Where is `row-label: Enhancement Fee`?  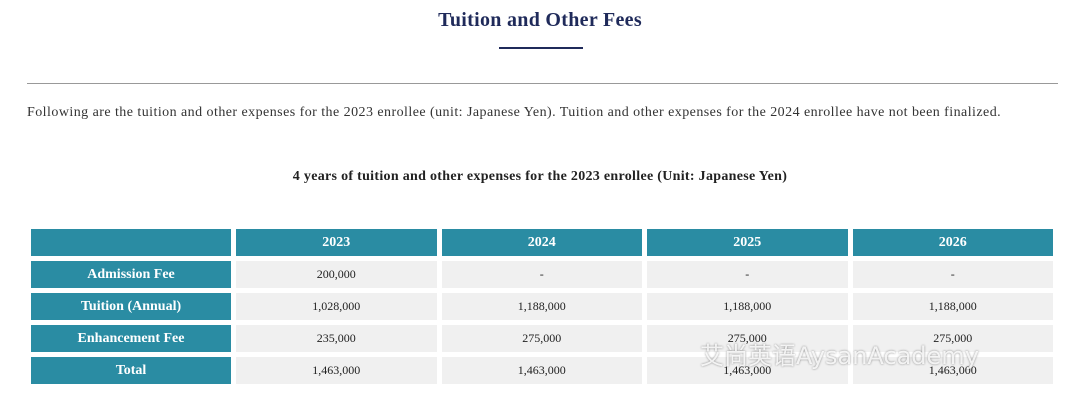 row-label: Enhancement Fee is located at coordinates (131, 338).